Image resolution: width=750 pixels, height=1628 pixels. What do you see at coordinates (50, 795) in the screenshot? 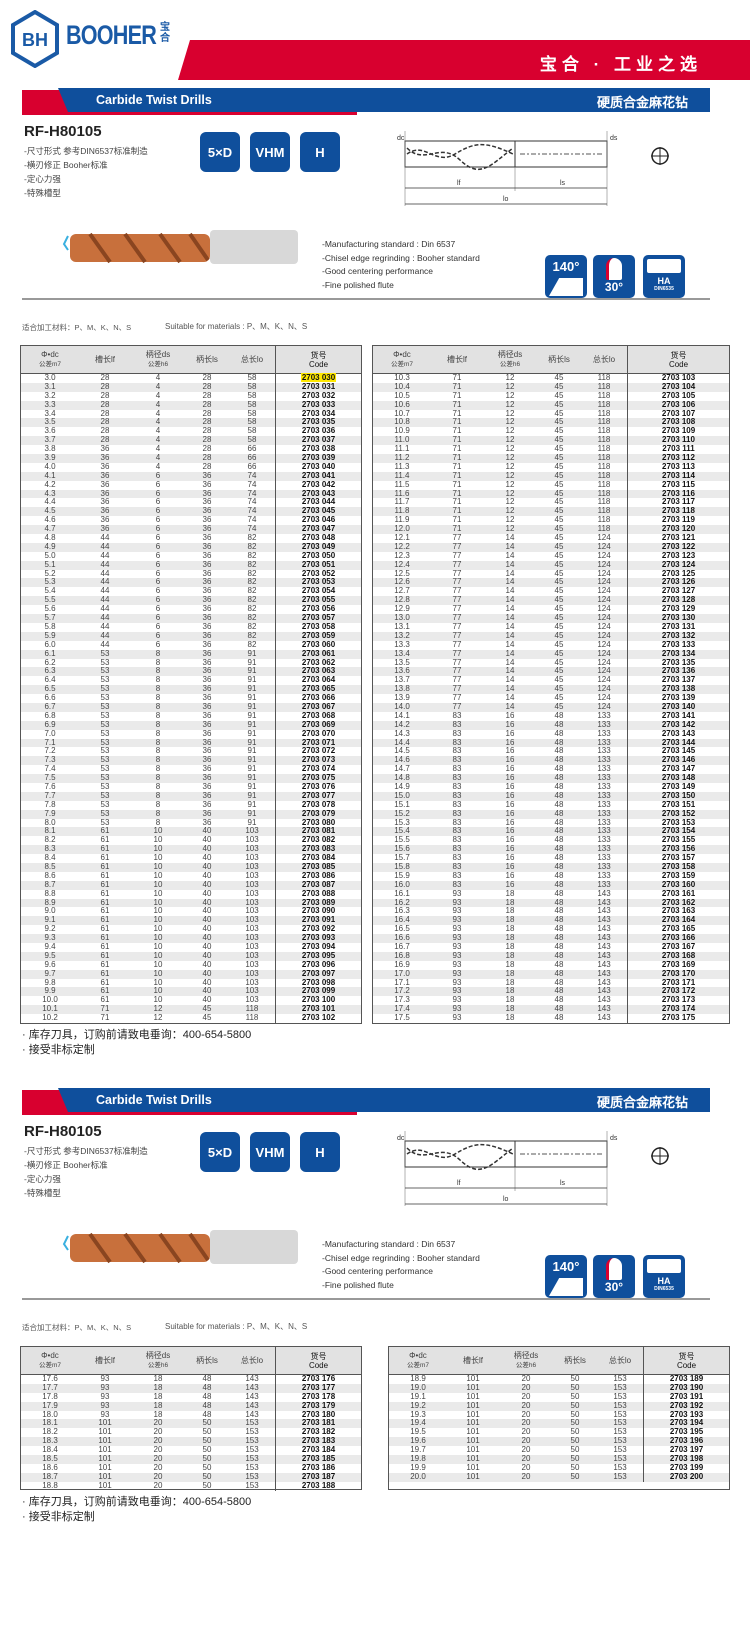
I see `cell-dc: 7.7` at bounding box center [50, 795].